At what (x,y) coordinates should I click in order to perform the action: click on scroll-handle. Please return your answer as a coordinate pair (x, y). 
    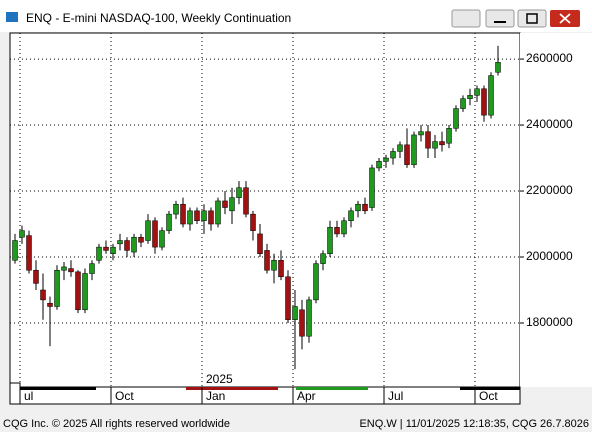
    Looking at the image, I should click on (15, 393).